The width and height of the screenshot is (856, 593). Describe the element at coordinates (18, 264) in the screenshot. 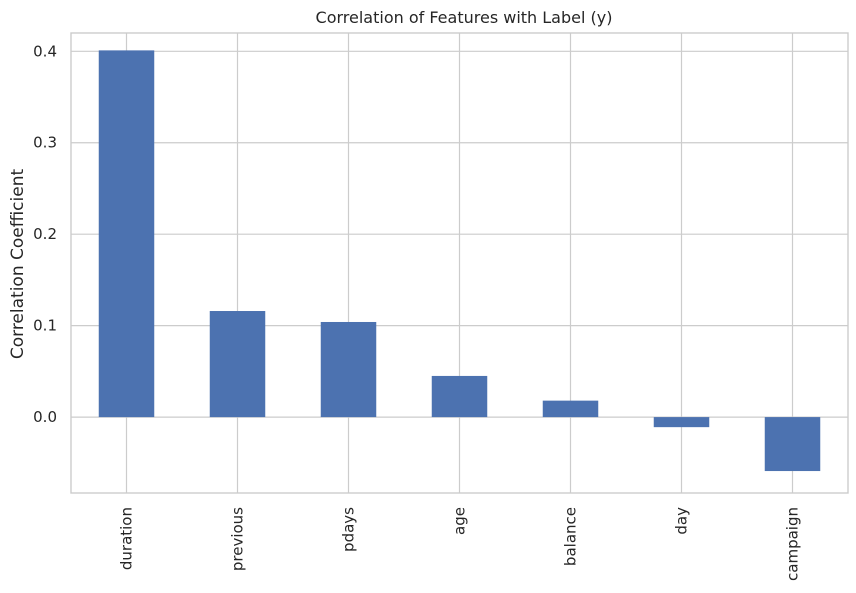

I see `y-axis-label: Correlation Coefficient` at that location.